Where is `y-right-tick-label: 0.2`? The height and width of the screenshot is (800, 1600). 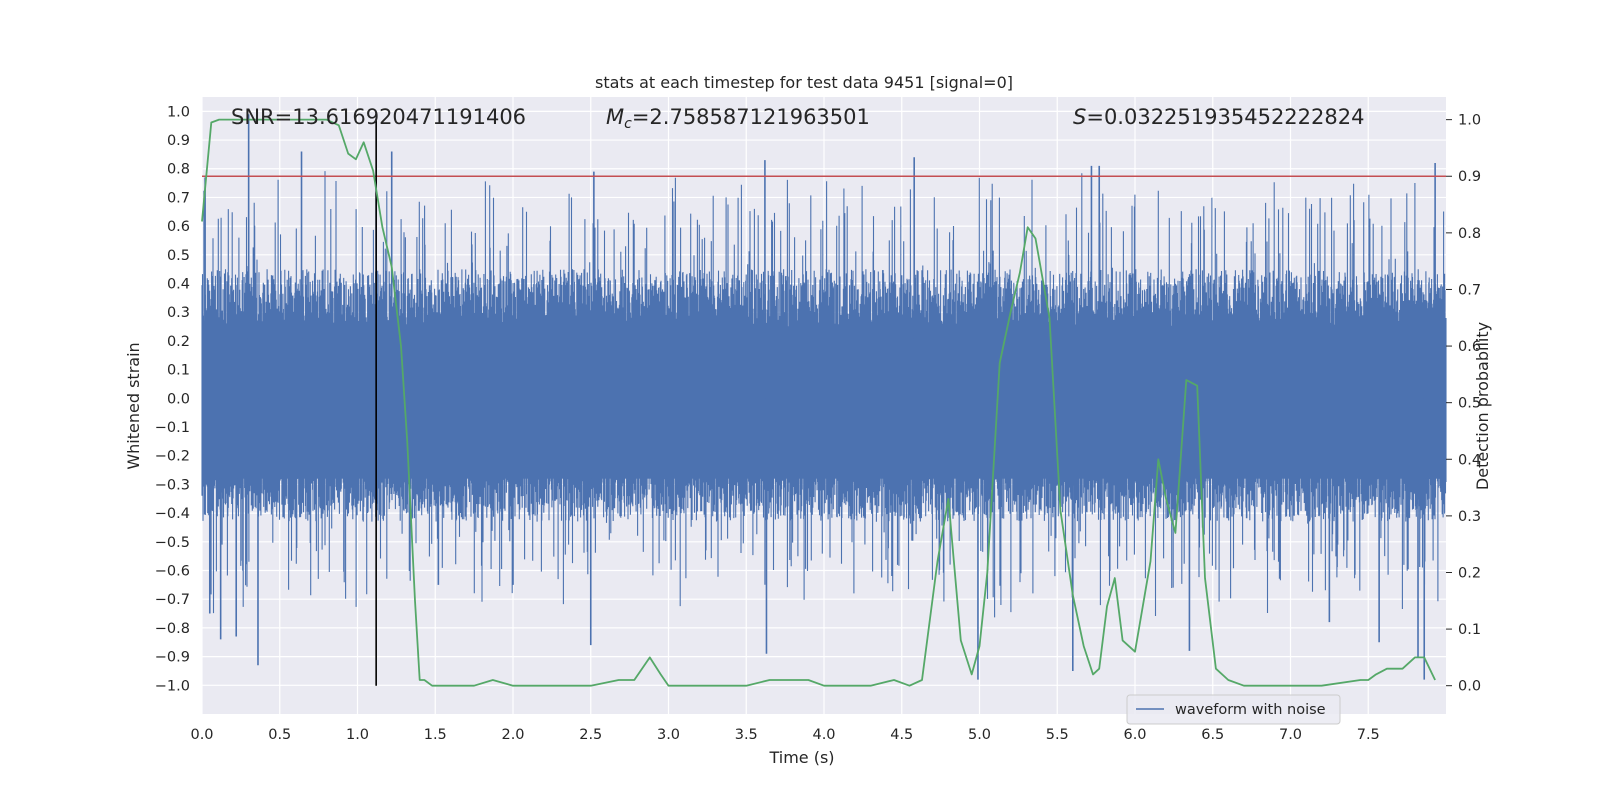
y-right-tick-label: 0.2 is located at coordinates (1469, 573).